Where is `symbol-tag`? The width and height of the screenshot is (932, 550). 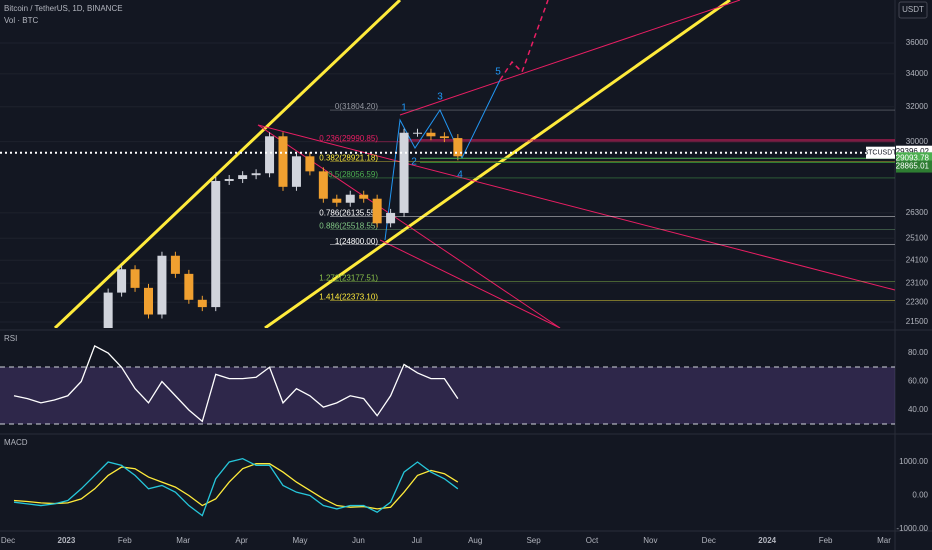 symbol-tag is located at coordinates (880, 152).